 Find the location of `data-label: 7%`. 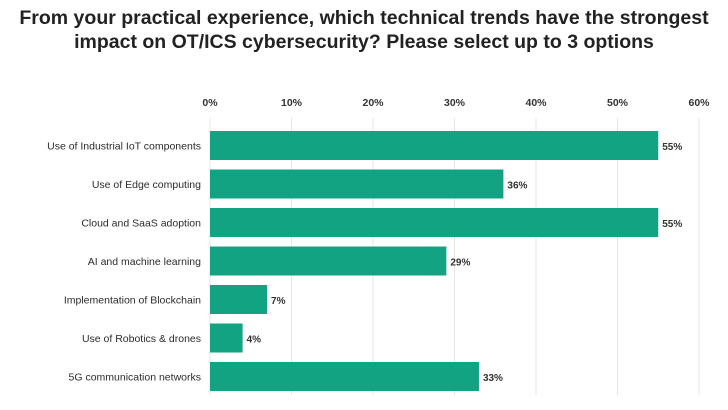

data-label: 7% is located at coordinates (278, 301).